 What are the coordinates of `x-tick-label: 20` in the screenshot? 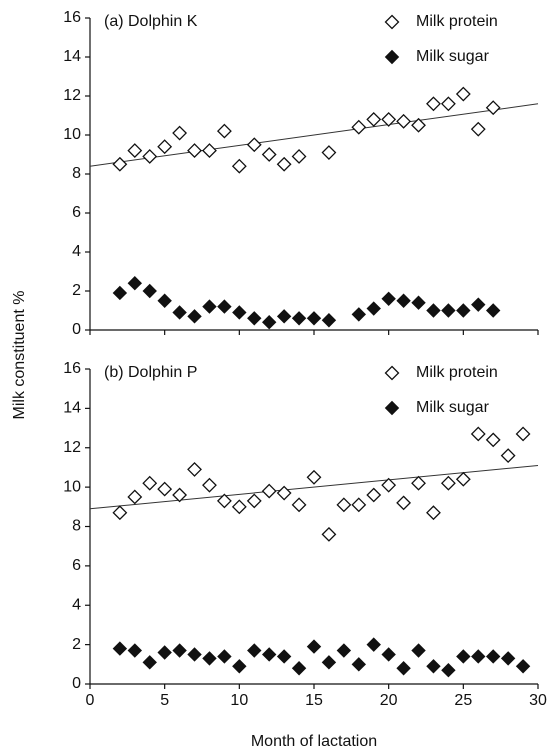 It's located at (389, 700).